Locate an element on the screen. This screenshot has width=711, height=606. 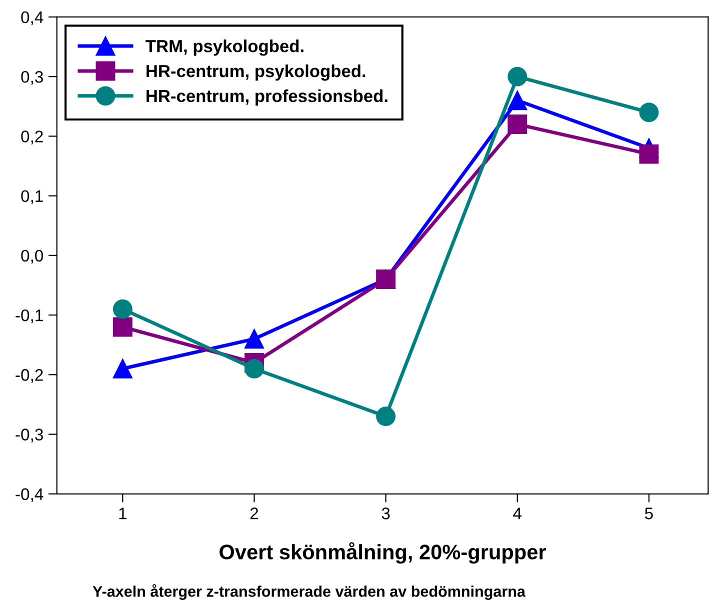
y-tick-label: 0,1 is located at coordinates (32, 197).